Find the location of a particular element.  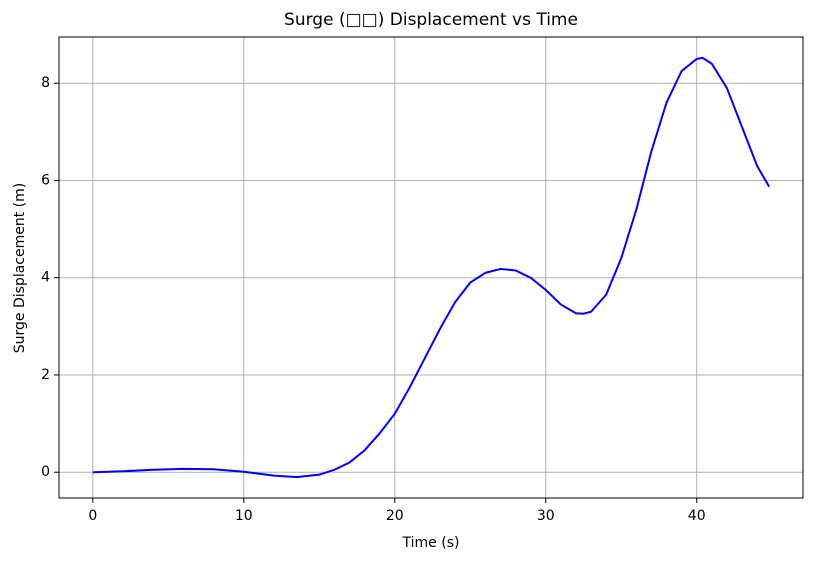

y-axis-label: Surge Displacement (m) is located at coordinates (20, 268).